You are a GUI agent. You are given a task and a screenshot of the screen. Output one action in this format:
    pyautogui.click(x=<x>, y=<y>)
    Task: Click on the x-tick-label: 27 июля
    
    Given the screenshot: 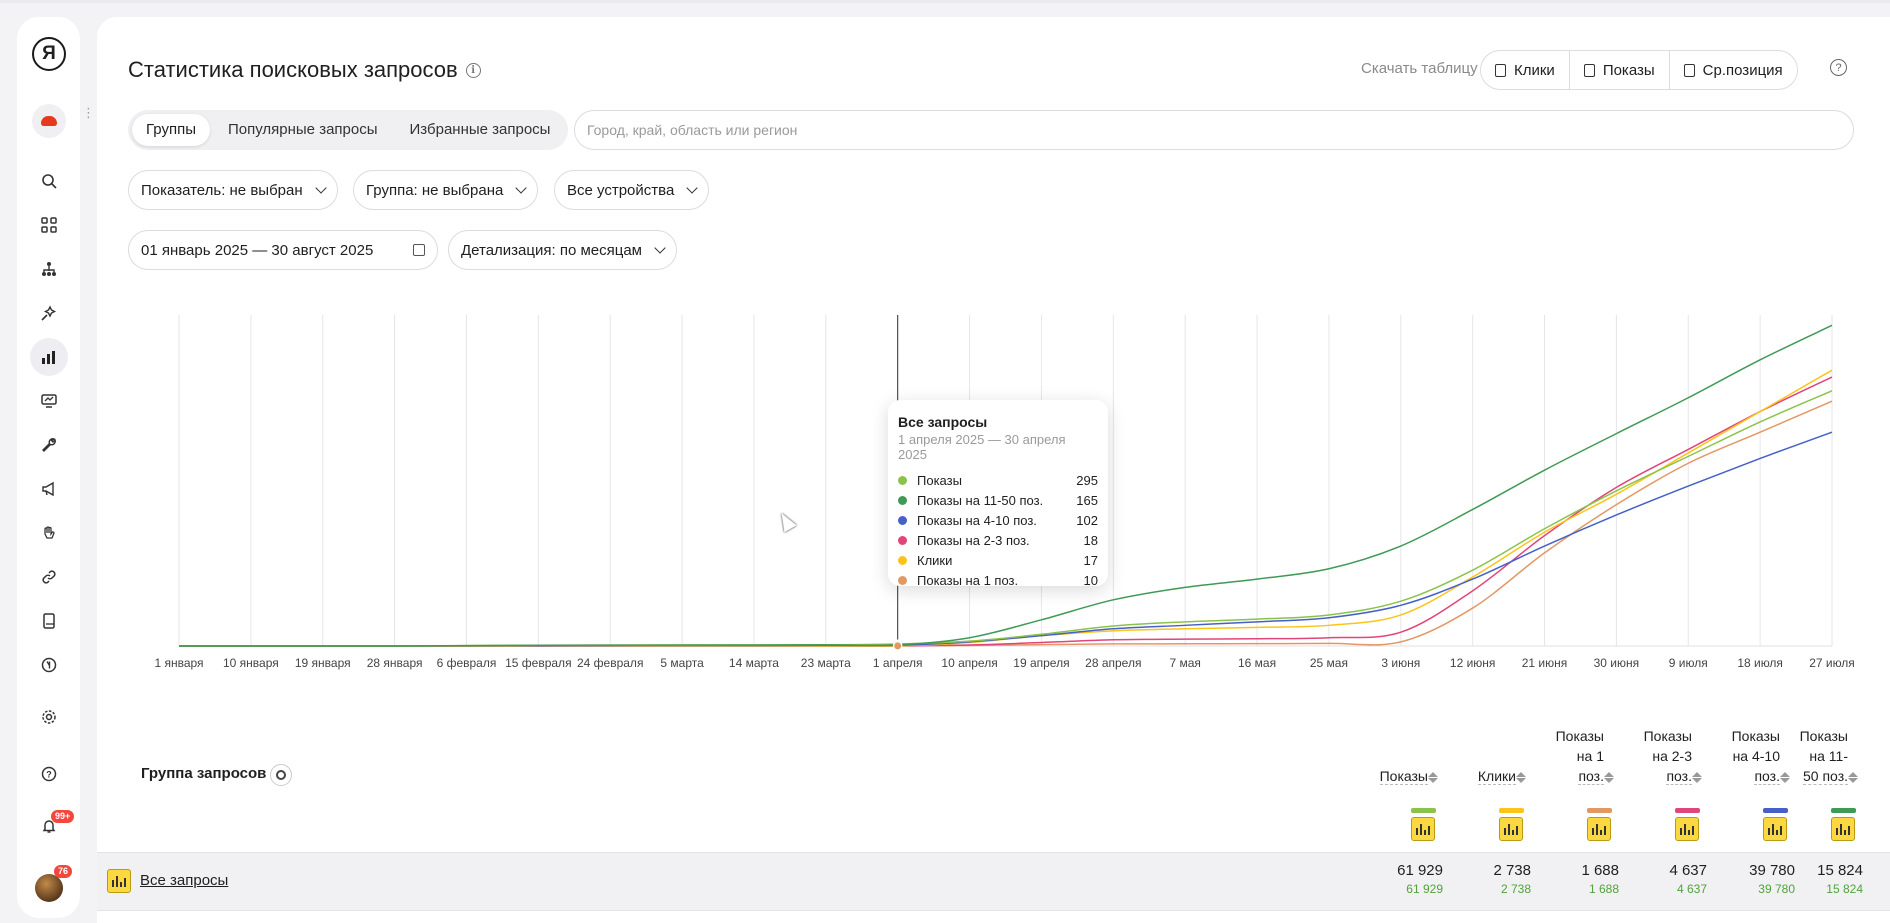 What is the action you would take?
    pyautogui.click(x=1832, y=663)
    